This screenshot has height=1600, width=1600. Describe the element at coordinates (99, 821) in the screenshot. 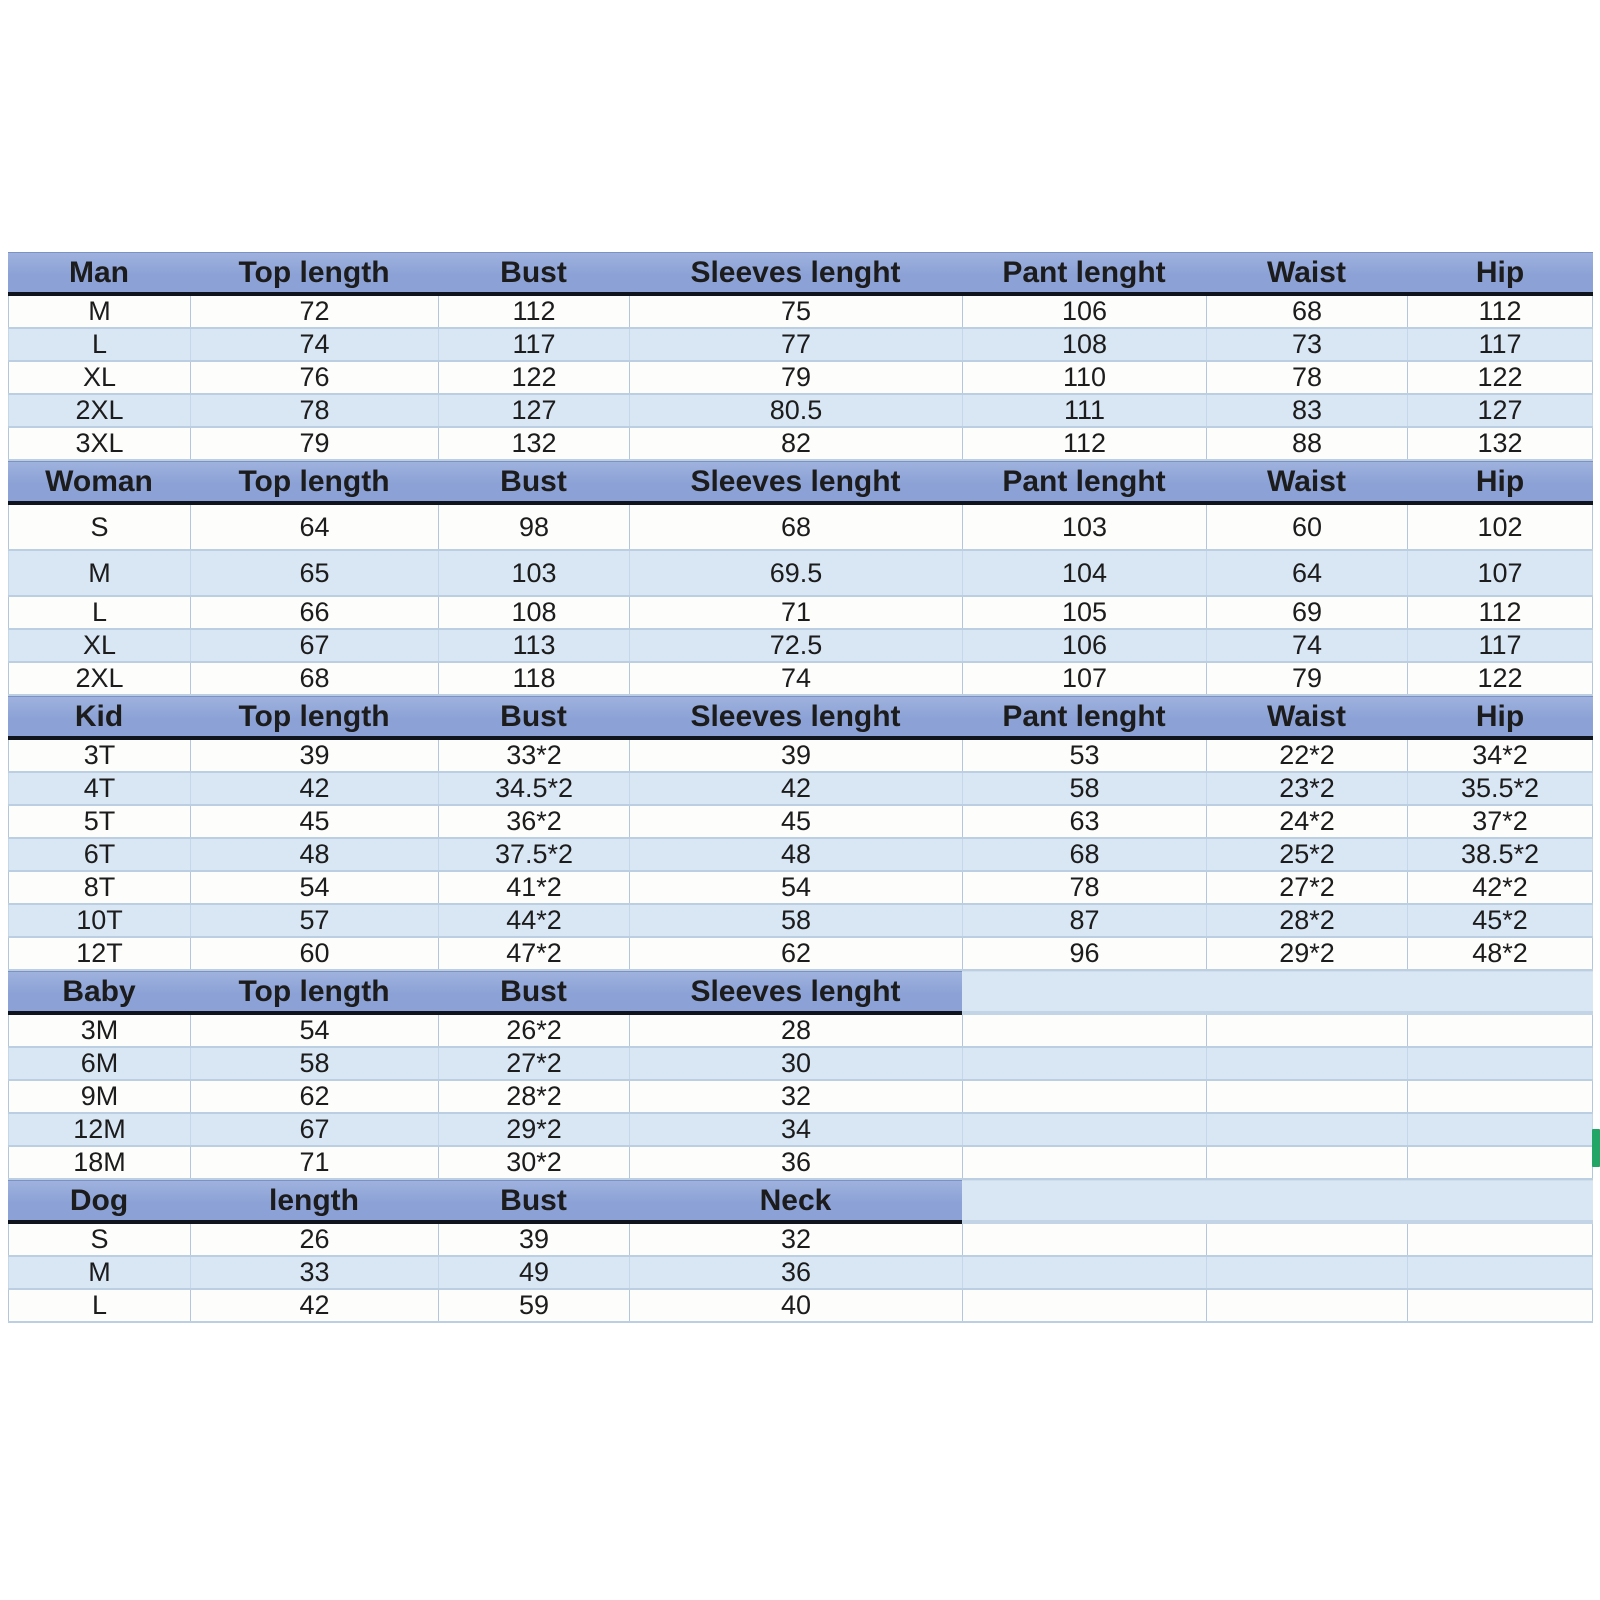

I see `size-label: 5T` at that location.